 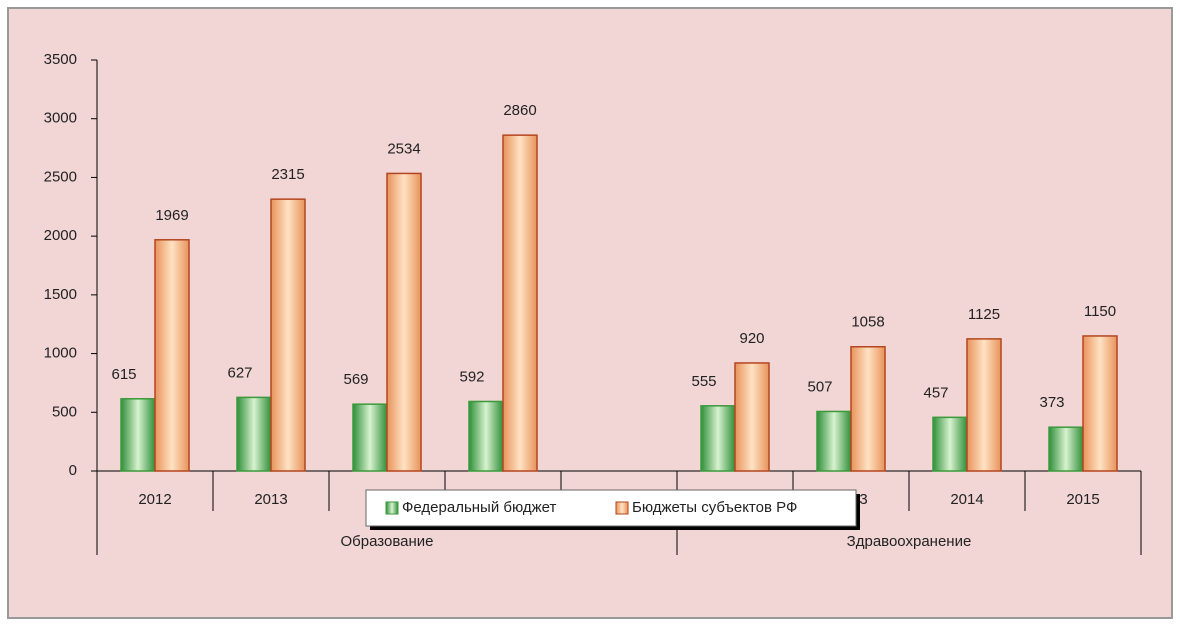 I want to click on y-tick-label: 0, so click(x=73, y=470).